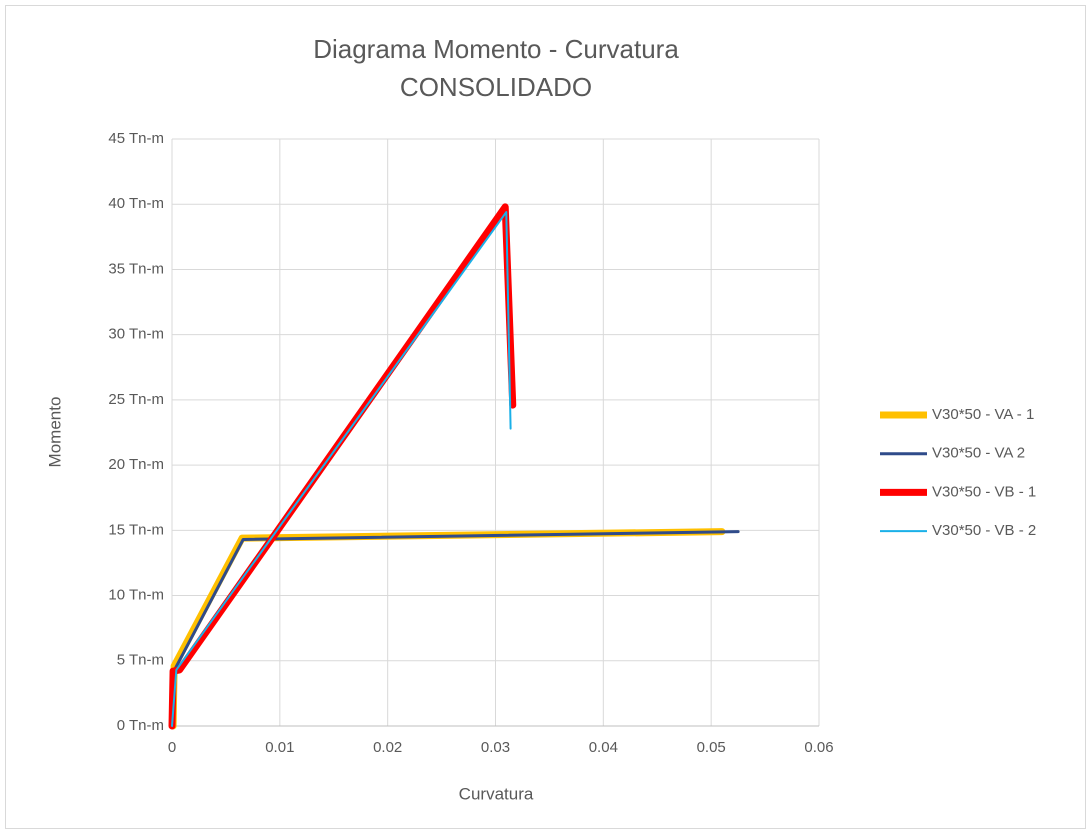  I want to click on y-tick-label: 15 Tn-m, so click(136, 529).